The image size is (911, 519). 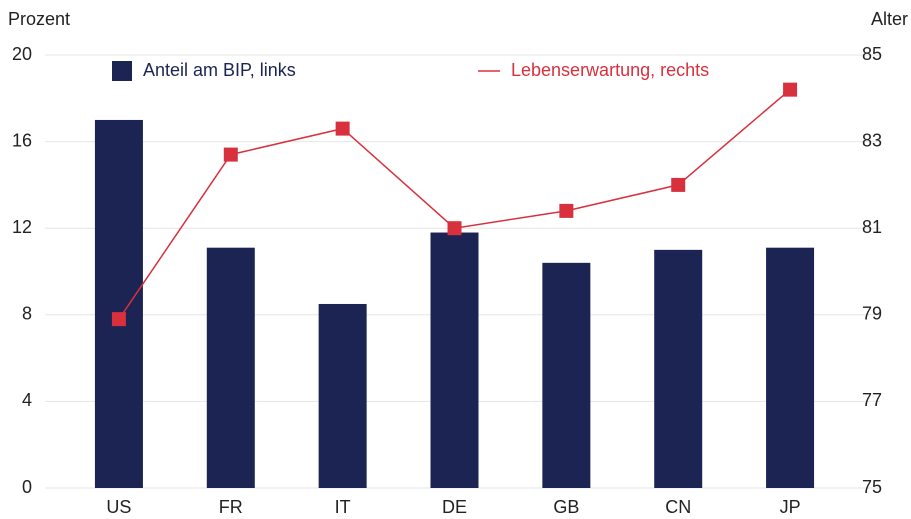 What do you see at coordinates (790, 507) in the screenshot?
I see `x-tick-label: JP` at bounding box center [790, 507].